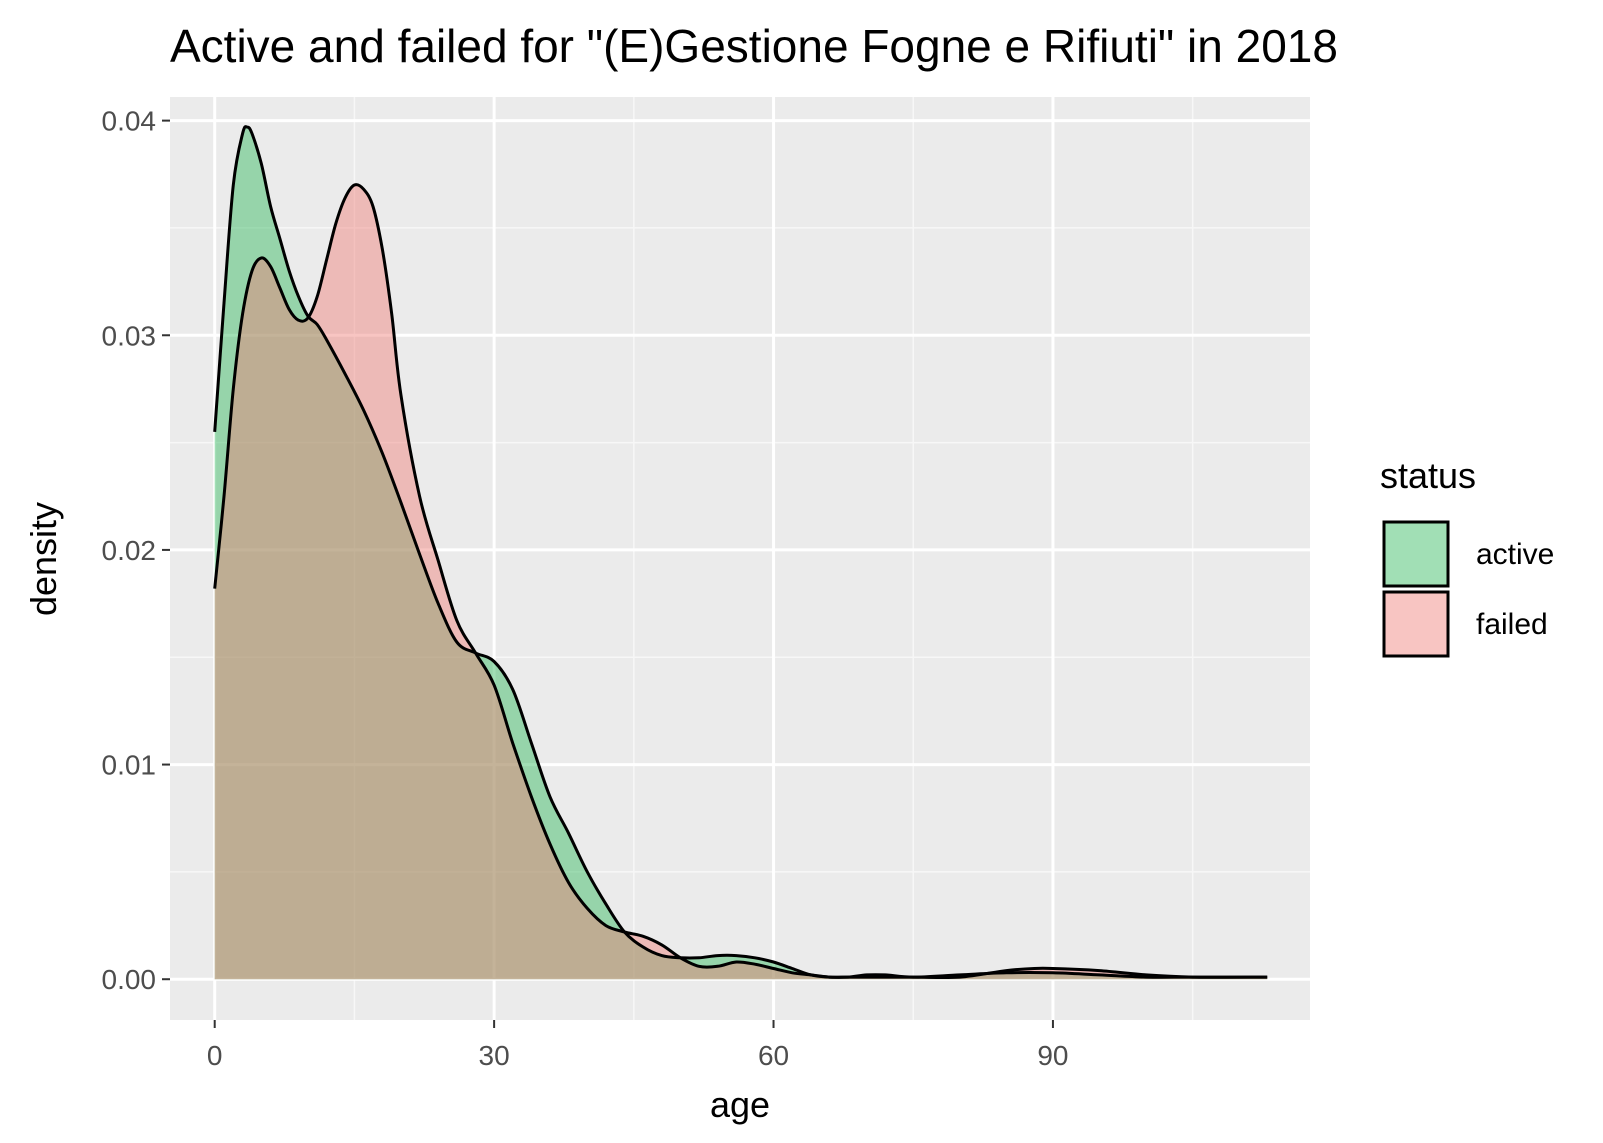 This screenshot has height=1143, width=1603. Describe the element at coordinates (494, 1055) in the screenshot. I see `x-tick-label: 30` at that location.